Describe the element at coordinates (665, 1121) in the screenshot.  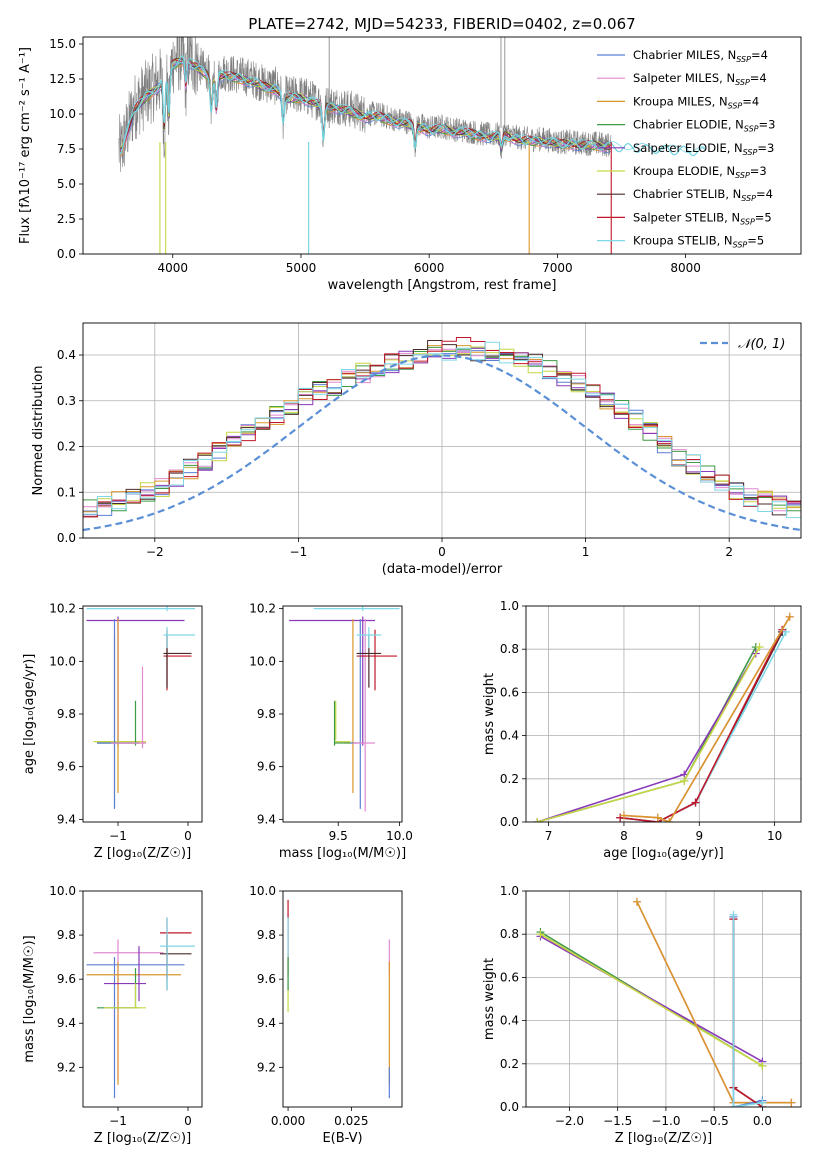
I see `x-tick-label: −1.0` at that location.